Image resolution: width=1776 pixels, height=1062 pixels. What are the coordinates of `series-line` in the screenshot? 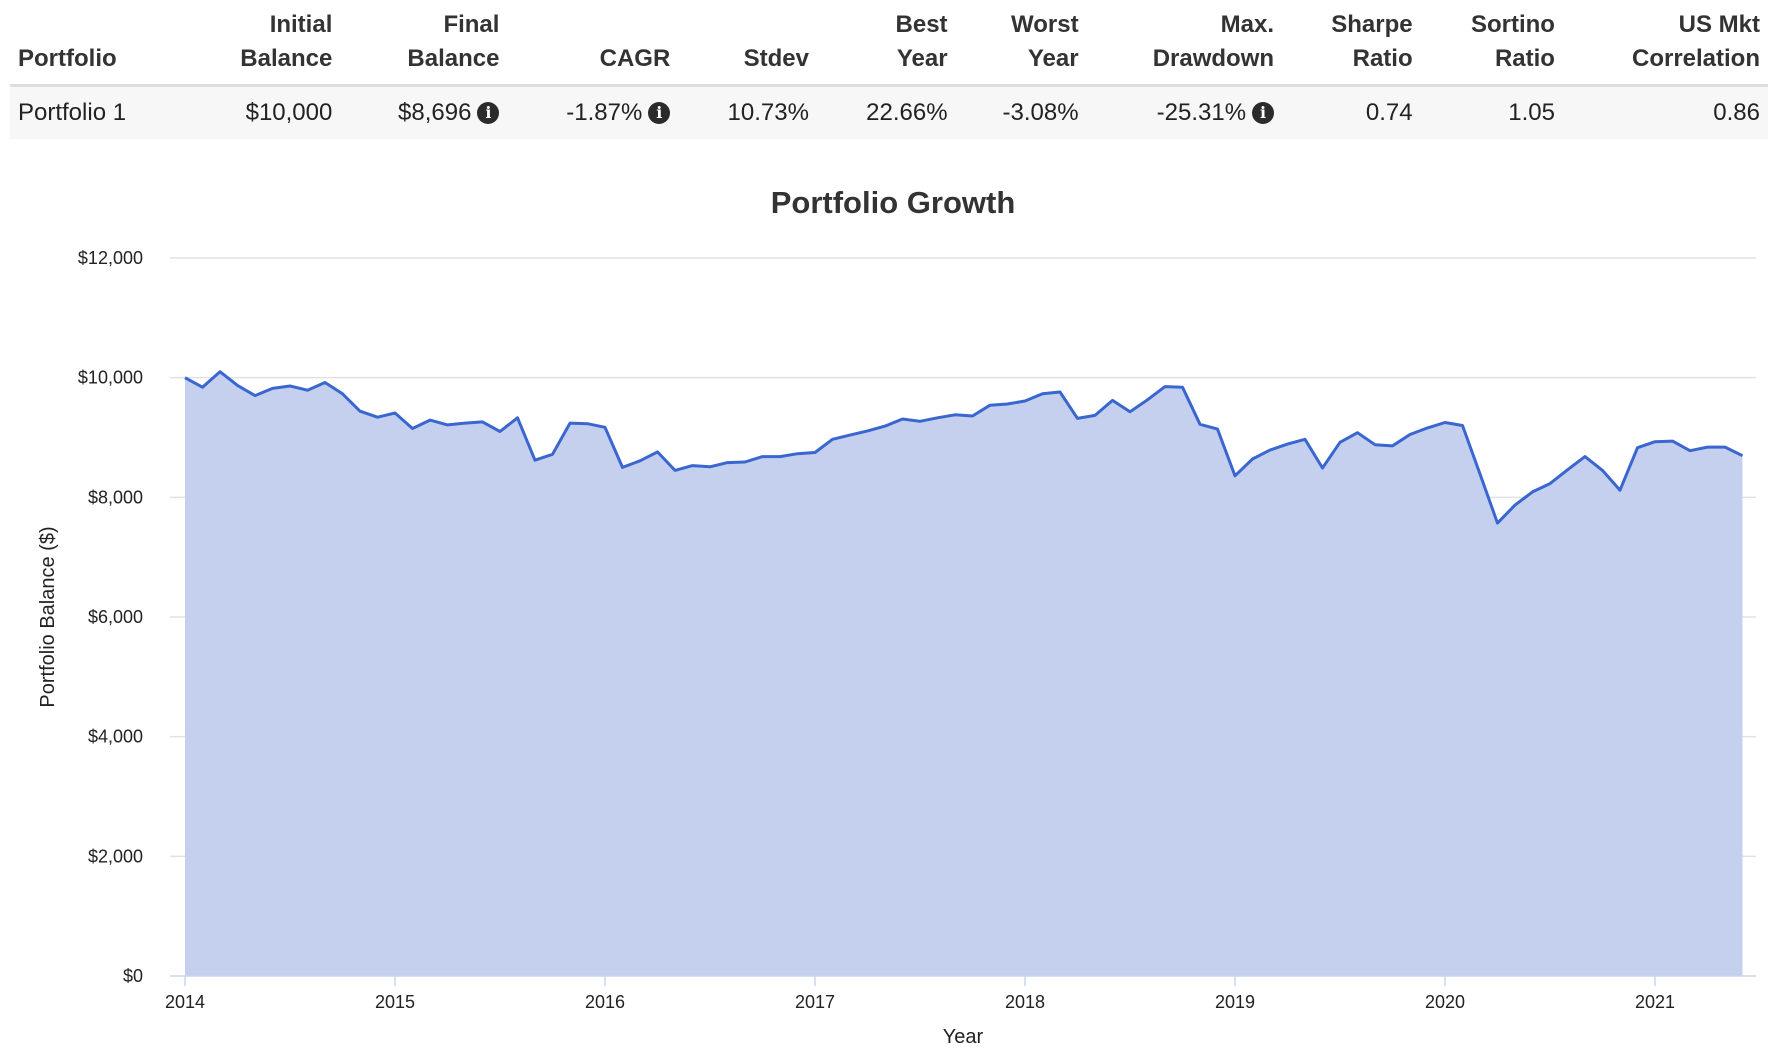 It's located at (964, 447).